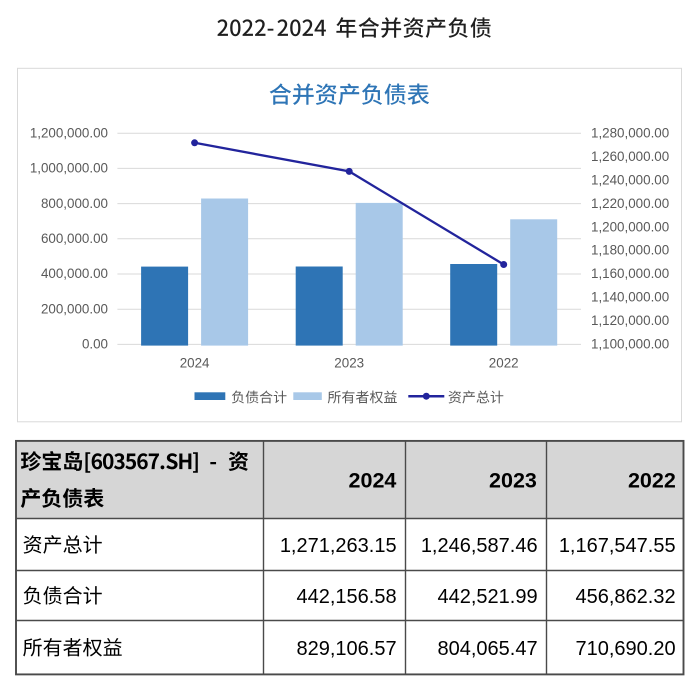 This screenshot has height=691, width=700. What do you see at coordinates (487, 649) in the screenshot?
I see `svg-text: 804,065.47` at bounding box center [487, 649].